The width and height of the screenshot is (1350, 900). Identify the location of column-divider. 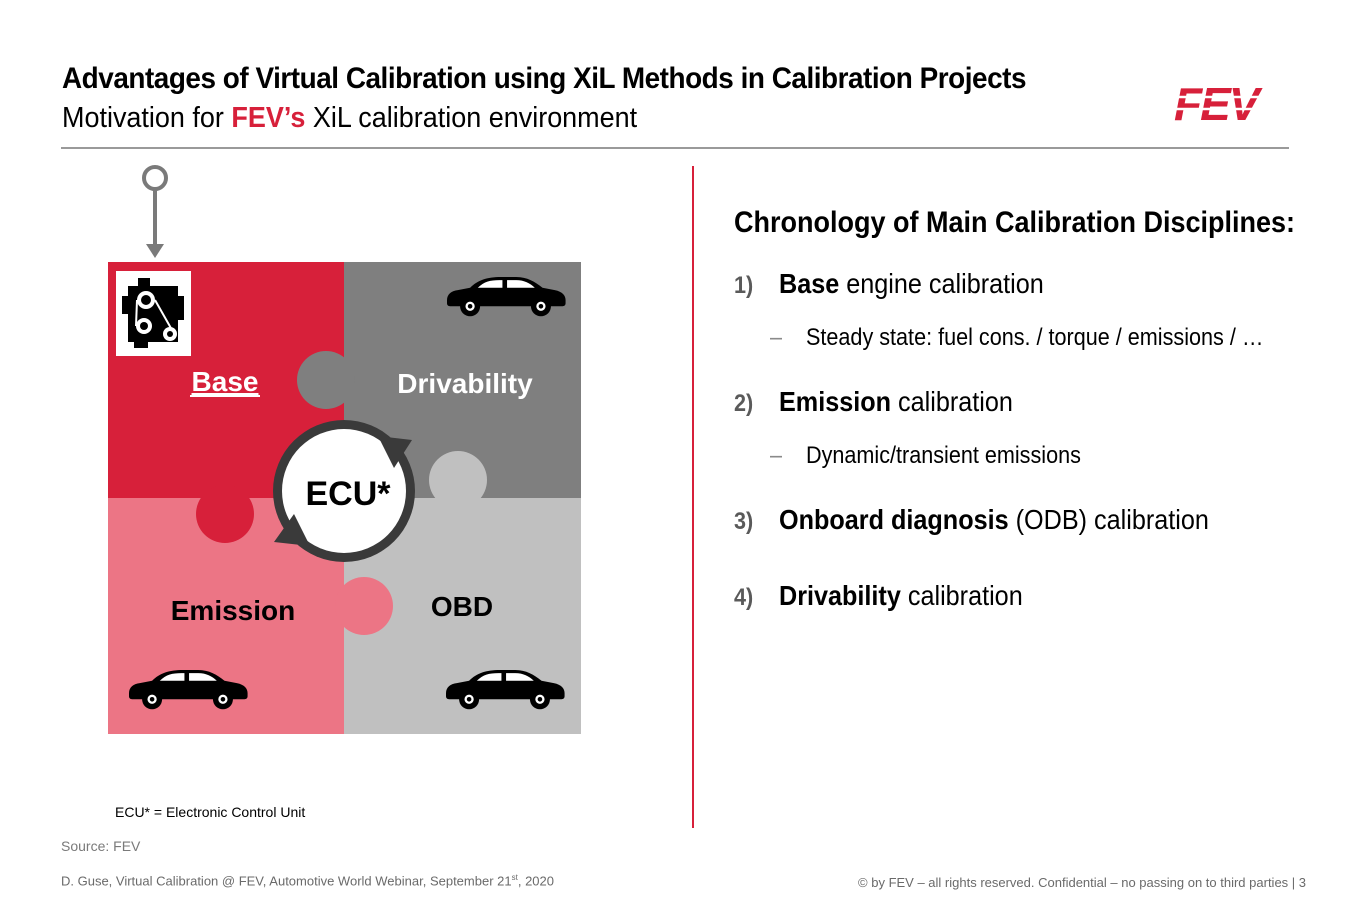
(693, 497).